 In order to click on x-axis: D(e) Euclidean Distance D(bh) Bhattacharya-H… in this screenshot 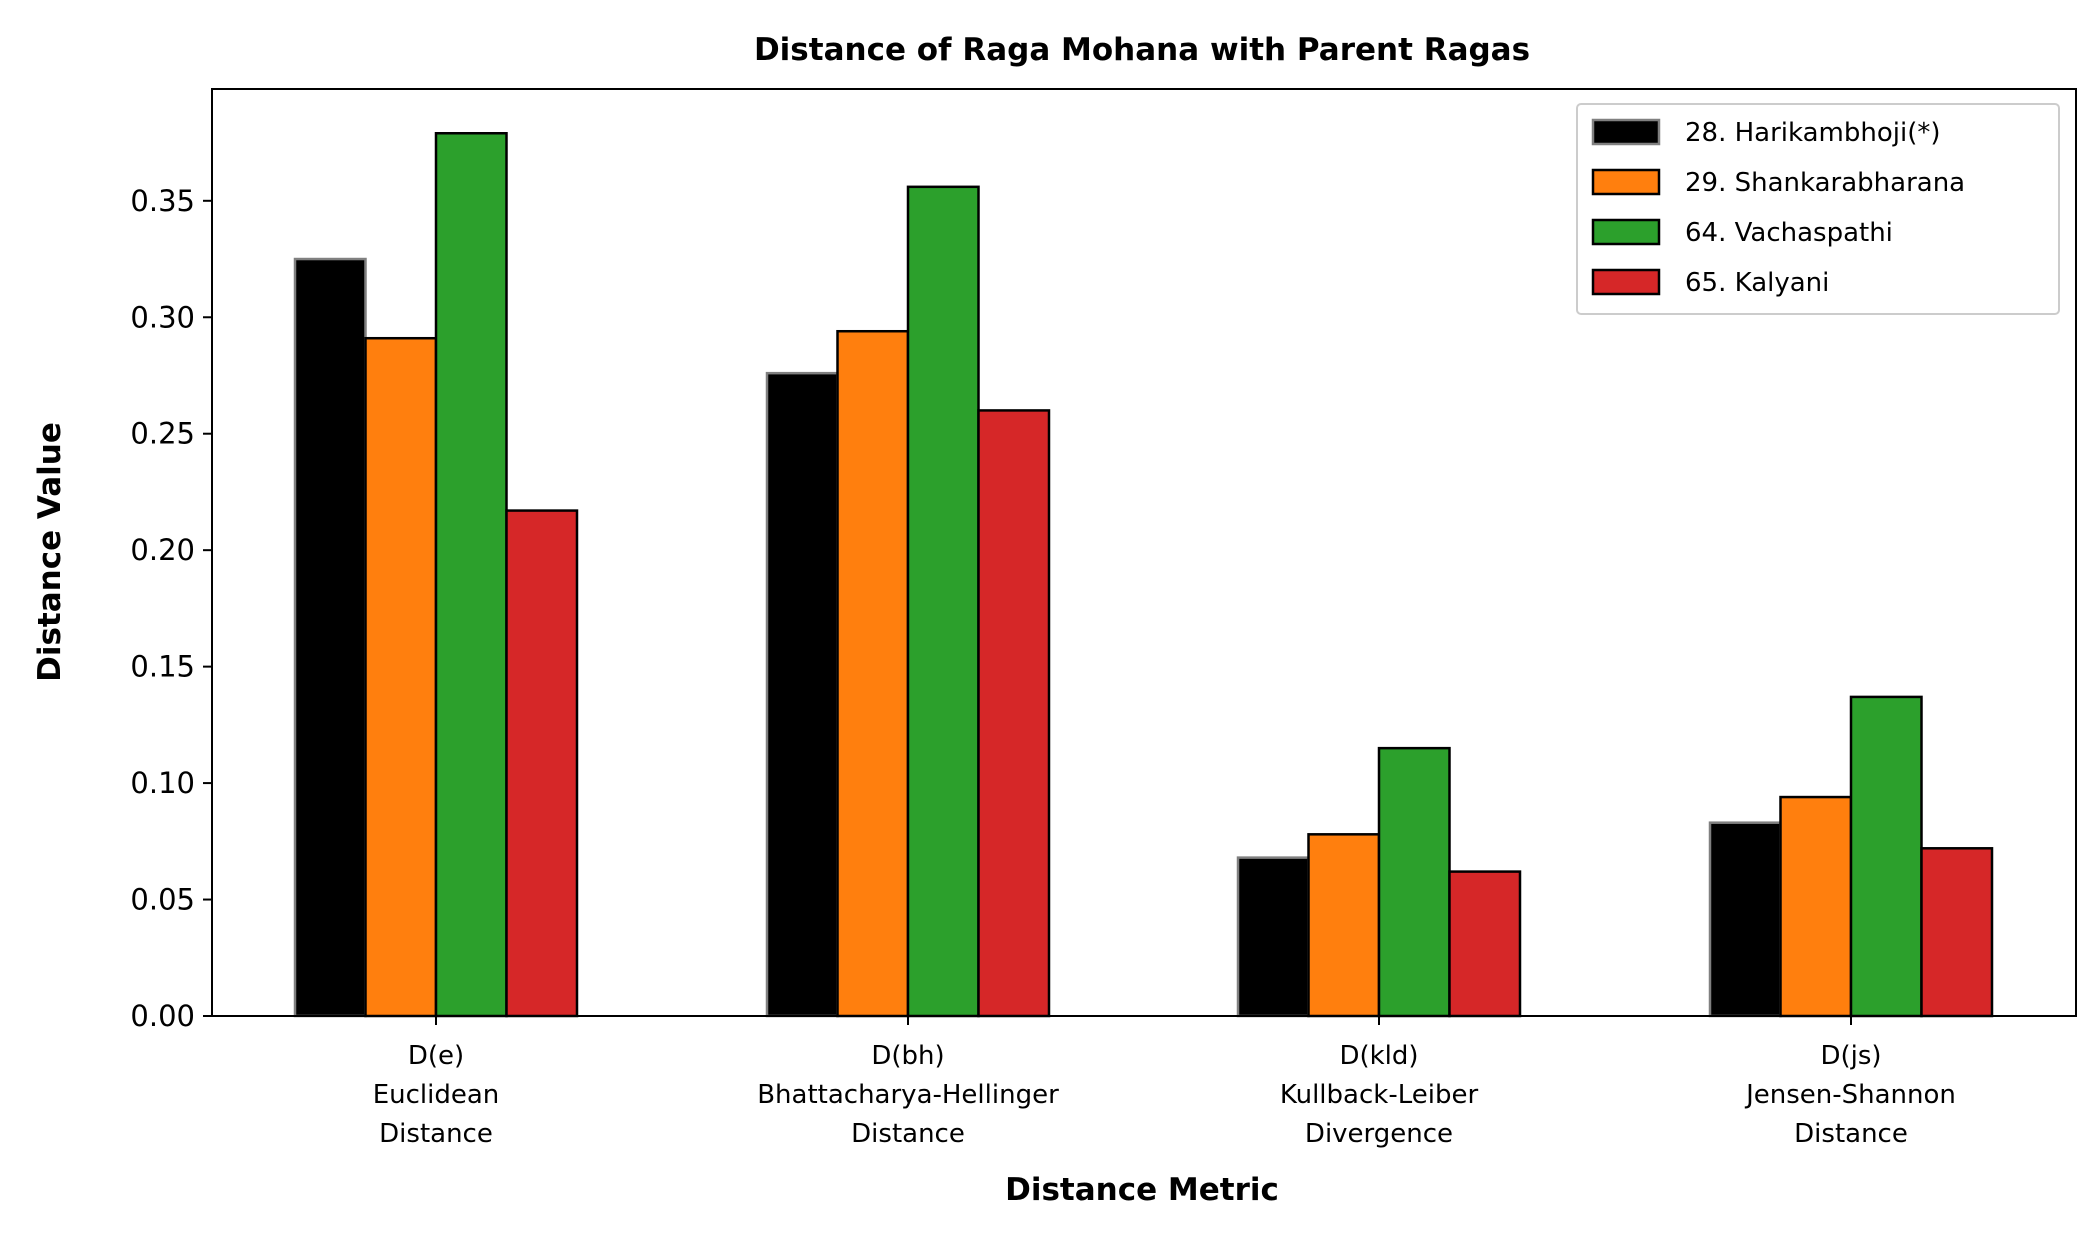, I will do `click(1164, 1082)`.